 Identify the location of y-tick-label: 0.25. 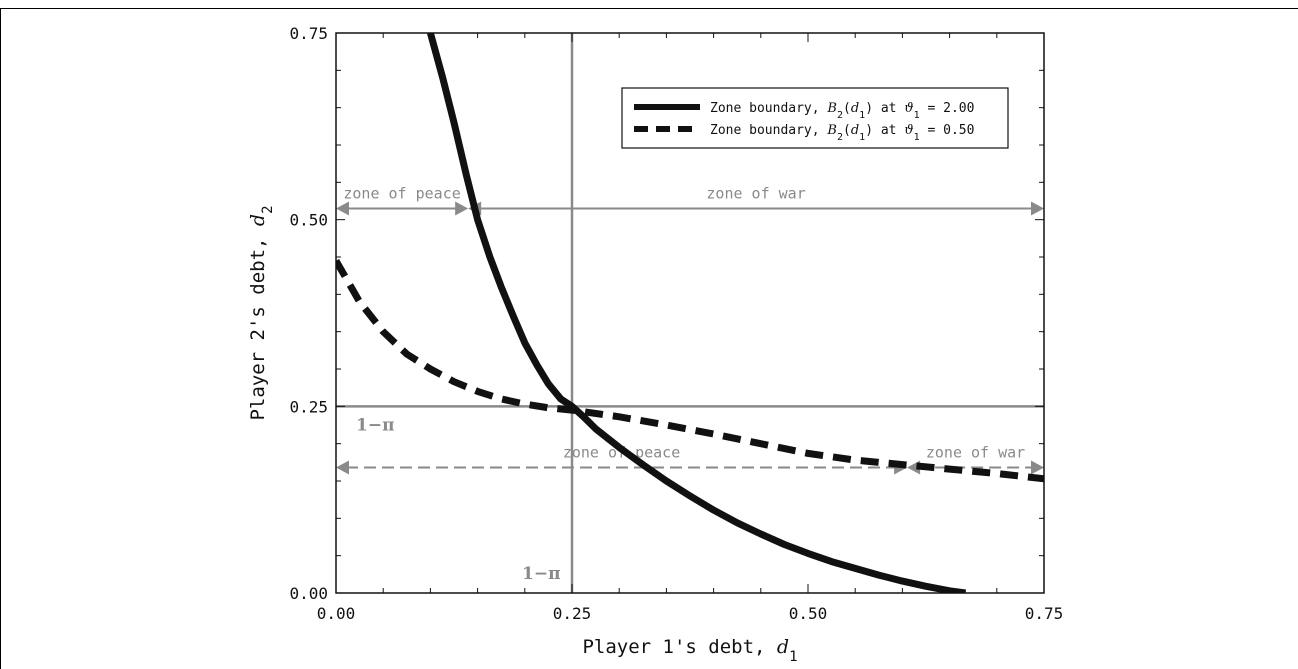
(308, 406).